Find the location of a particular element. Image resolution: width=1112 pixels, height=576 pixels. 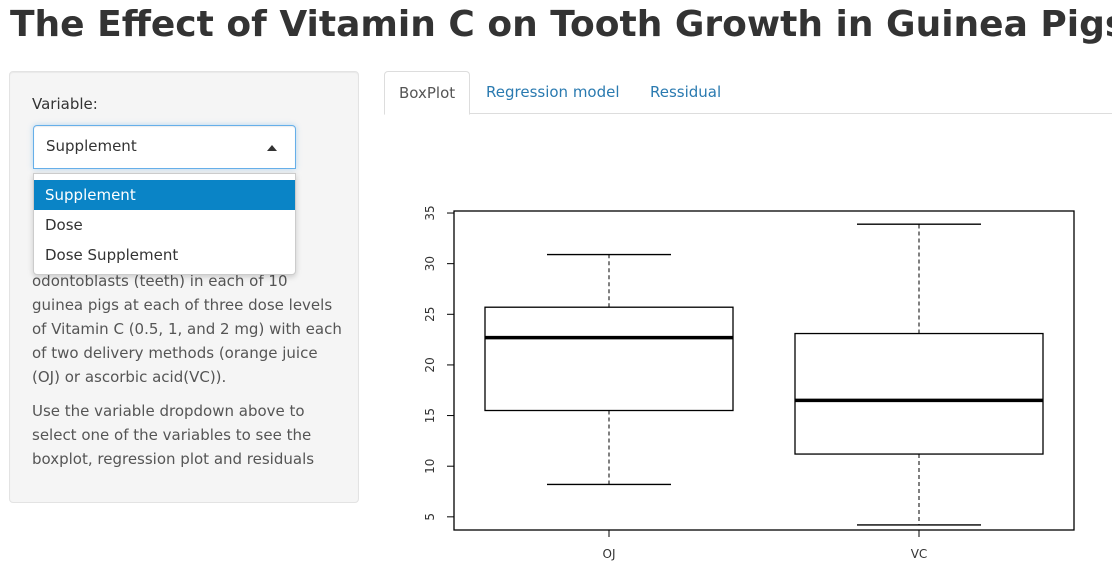

y-tick-label: 5 is located at coordinates (430, 517).